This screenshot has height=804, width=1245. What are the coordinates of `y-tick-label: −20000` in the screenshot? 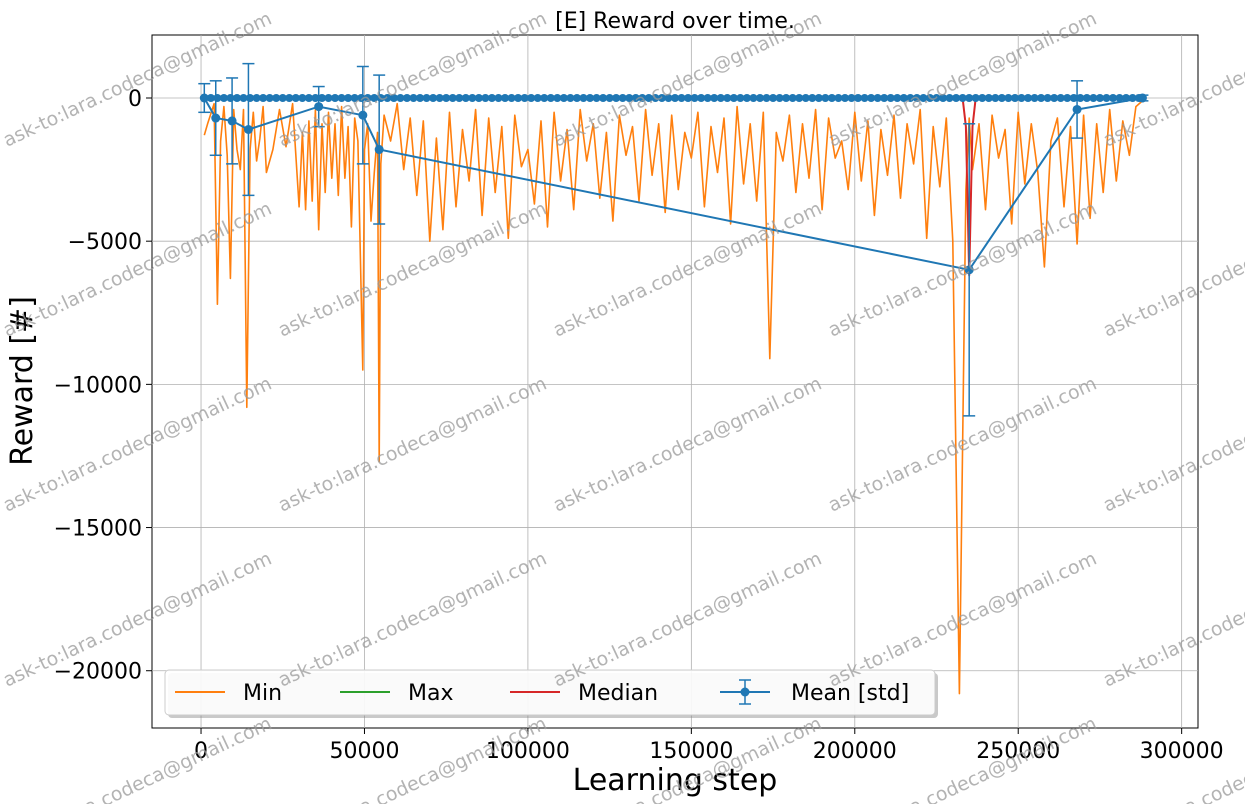 It's located at (98, 672).